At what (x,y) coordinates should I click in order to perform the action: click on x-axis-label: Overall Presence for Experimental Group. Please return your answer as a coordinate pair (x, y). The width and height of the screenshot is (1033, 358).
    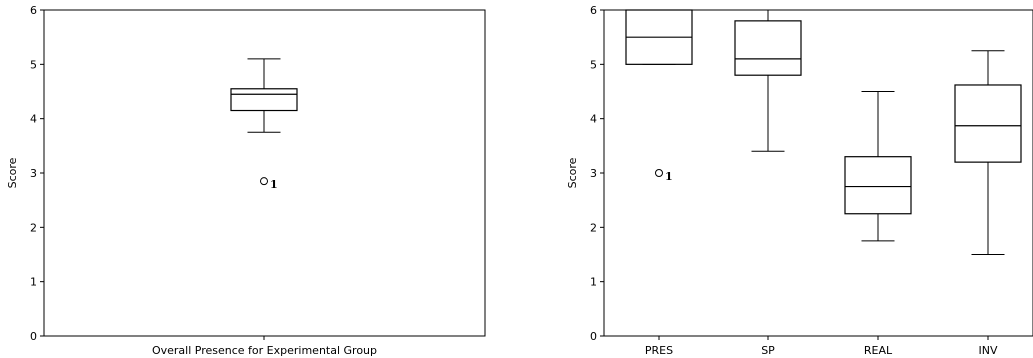
    Looking at the image, I should click on (264, 350).